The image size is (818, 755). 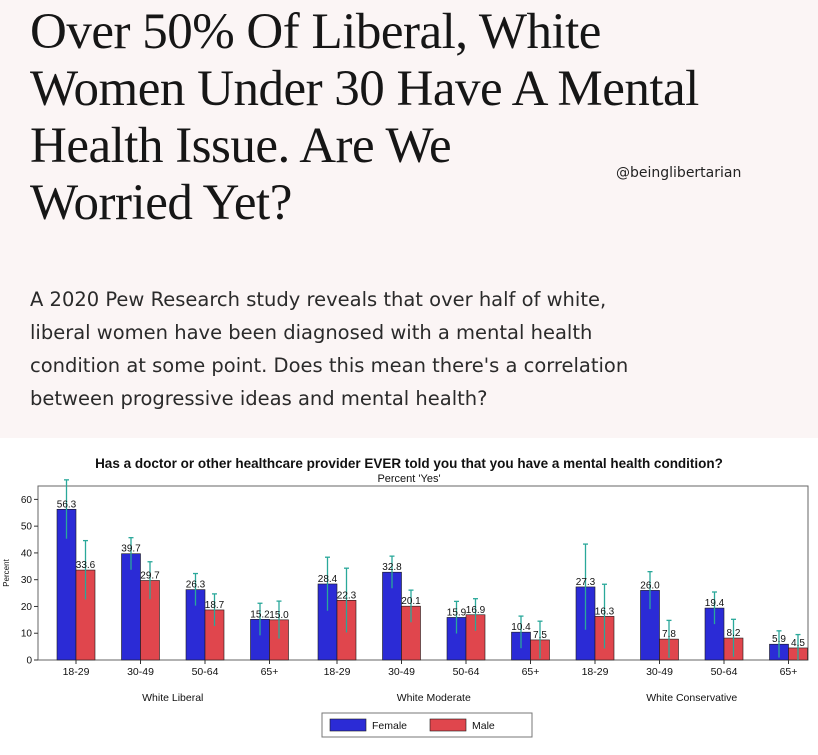 I want to click on data-label-female: 39.7, so click(x=131, y=549).